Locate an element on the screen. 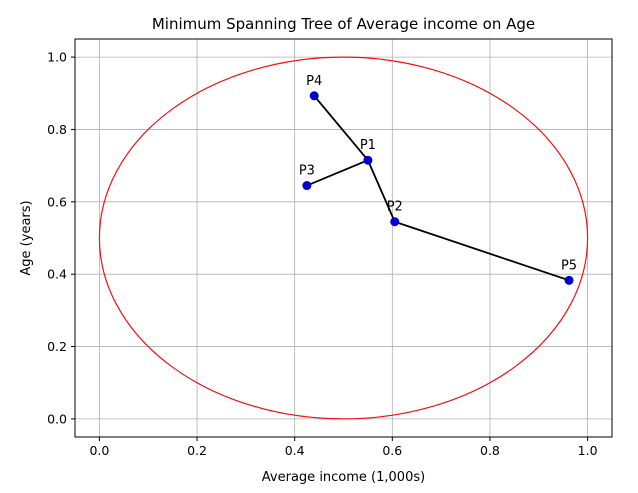 The width and height of the screenshot is (638, 493). y-tick-label: 0.2 is located at coordinates (57, 346).